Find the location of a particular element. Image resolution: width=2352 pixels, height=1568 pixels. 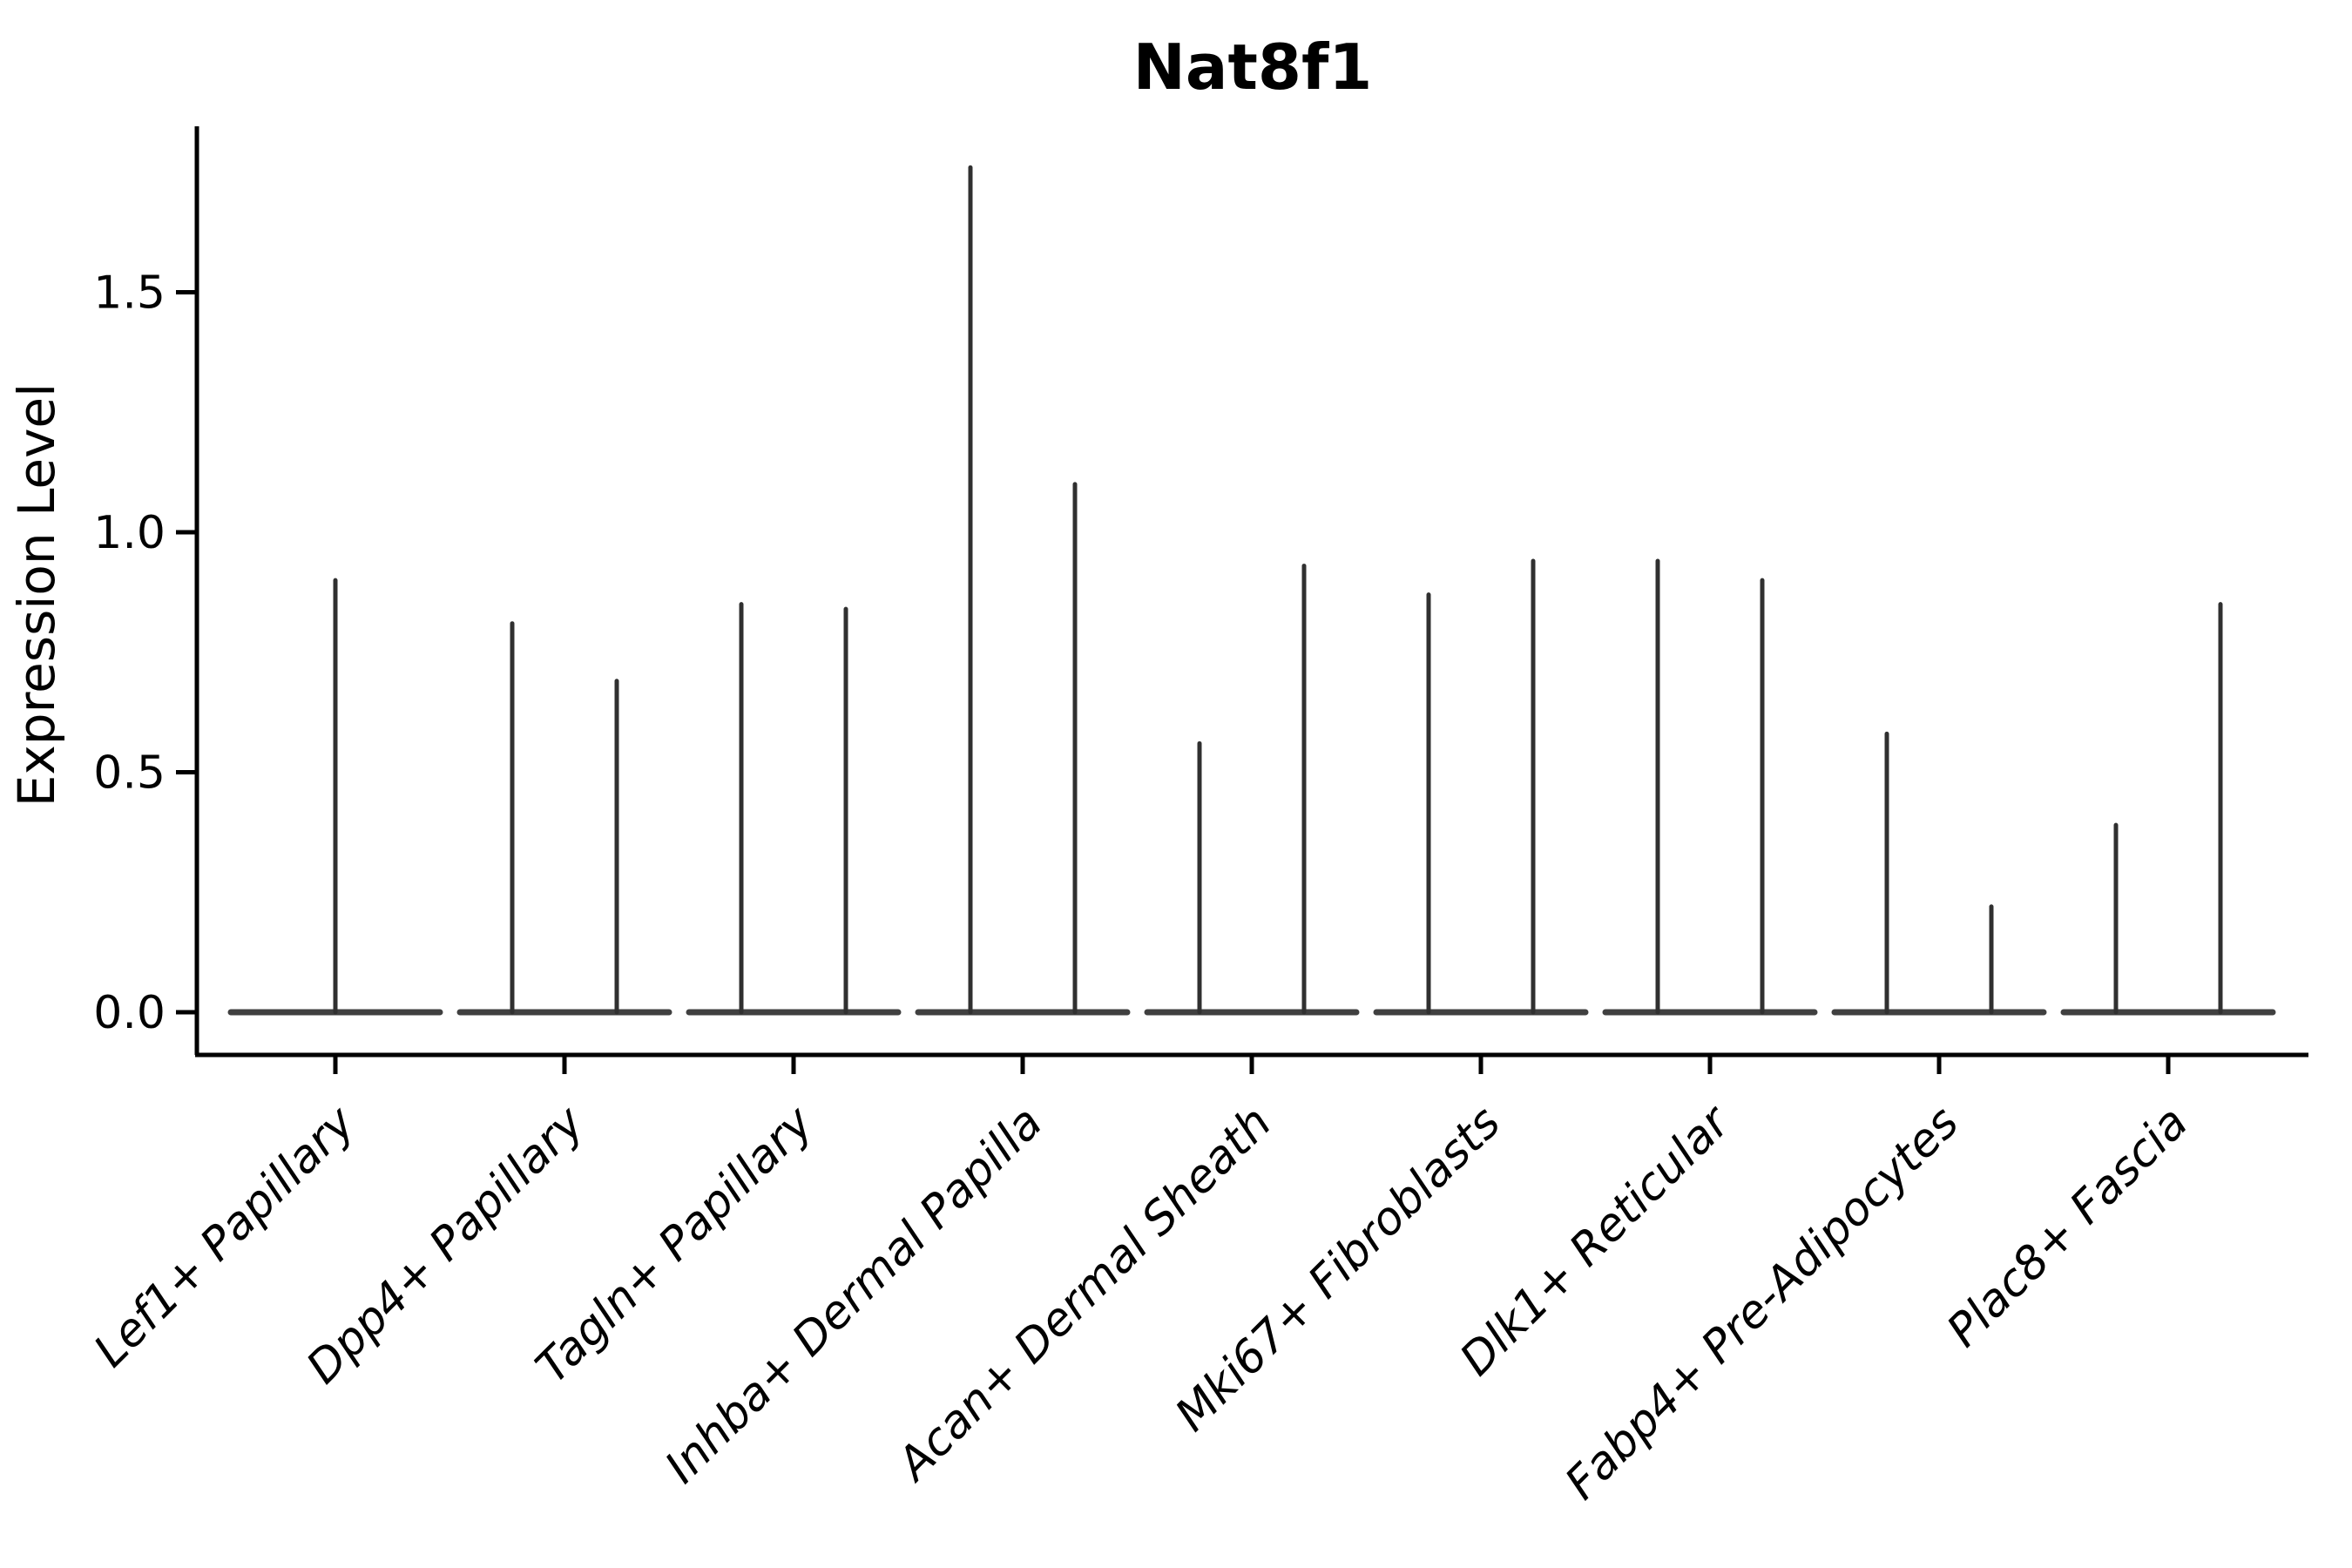

y-tick-label: 0.0 is located at coordinates (129, 1013).